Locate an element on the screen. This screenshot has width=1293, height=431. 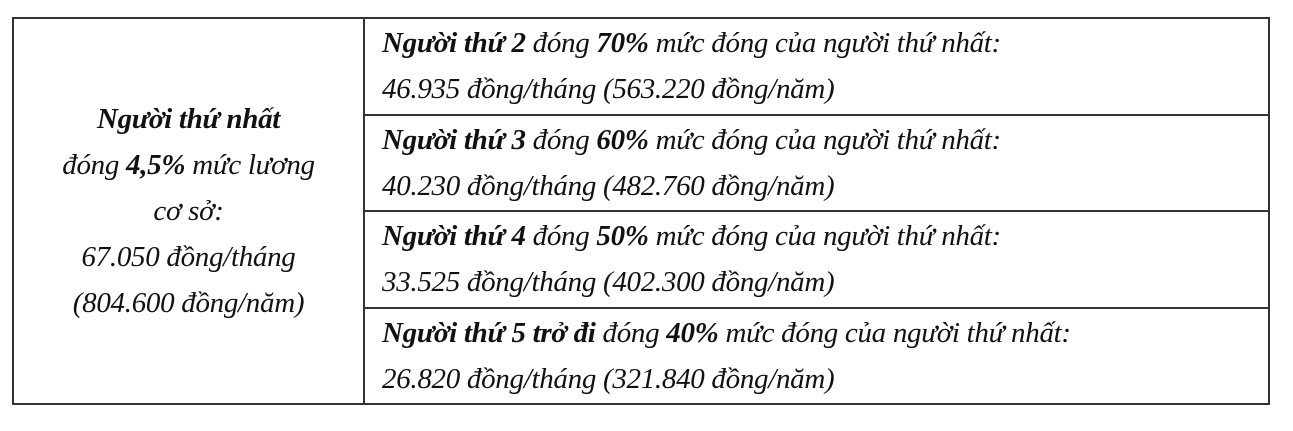
text: cơ sở: is located at coordinates (188, 211).